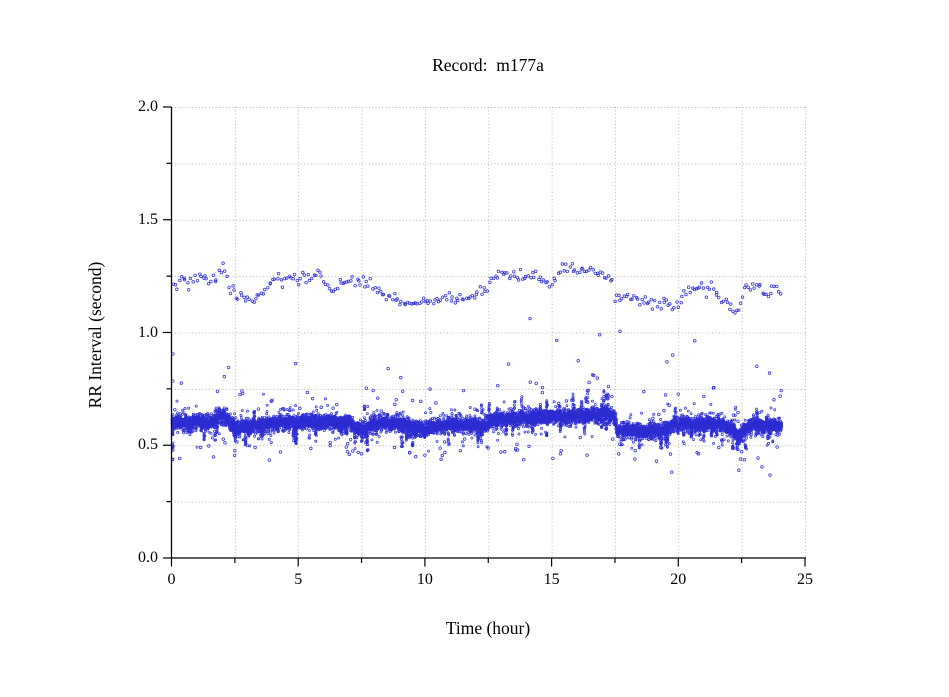  What do you see at coordinates (148, 557) in the screenshot?
I see `y-tick-label: 0.0` at bounding box center [148, 557].